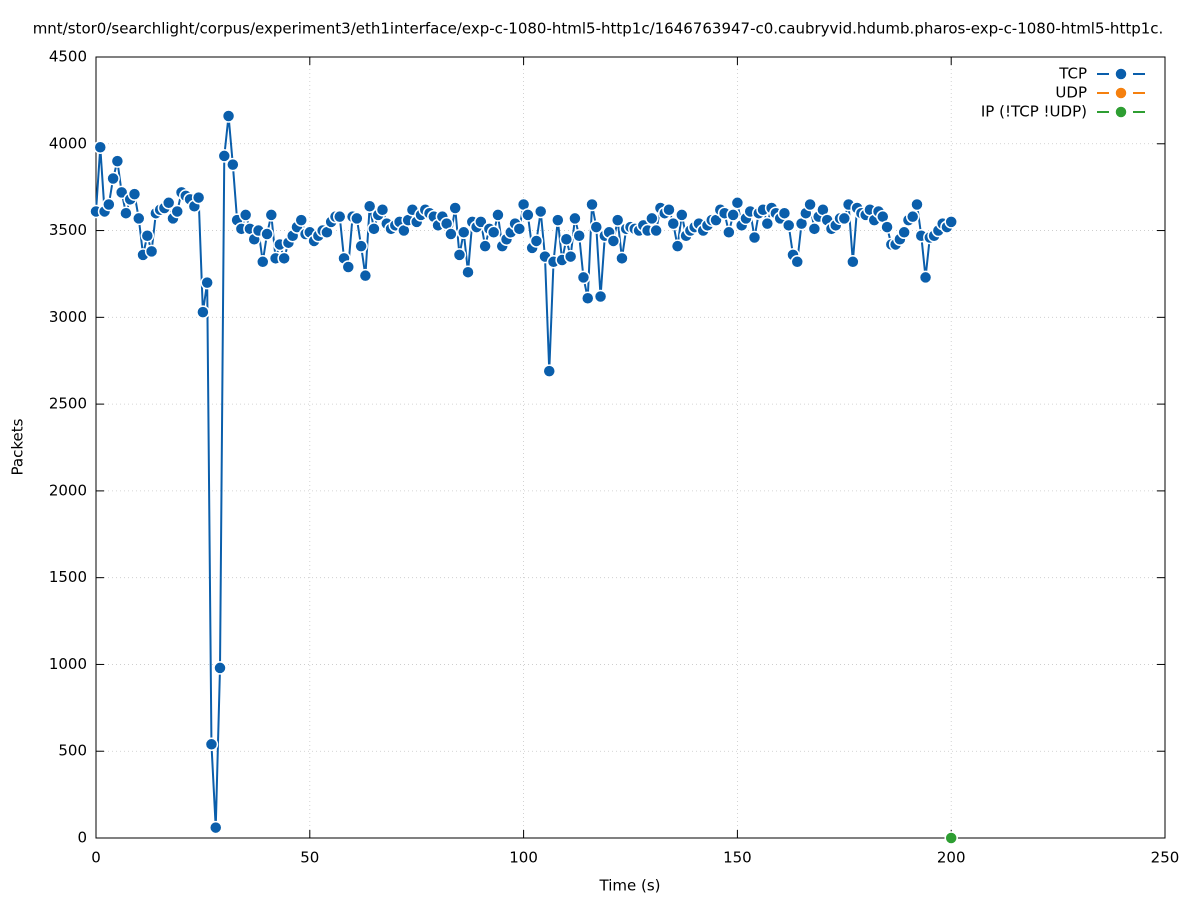 The width and height of the screenshot is (1197, 900). Describe the element at coordinates (68, 317) in the screenshot. I see `y-tick-label: 3000` at that location.